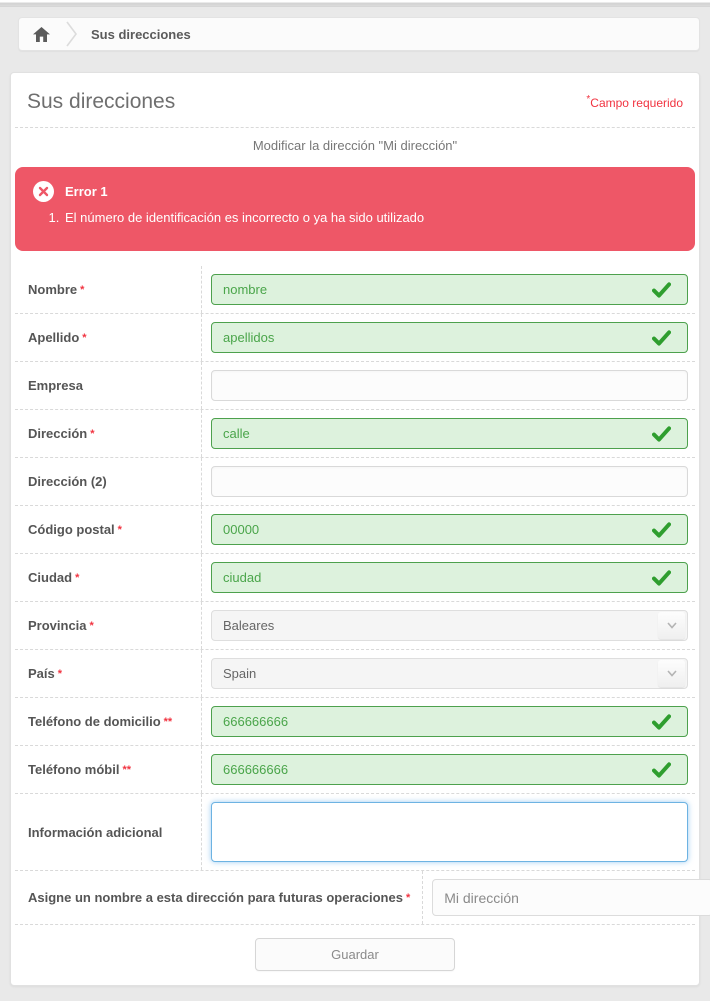 The image size is (710, 1001). Describe the element at coordinates (41, 34) in the screenshot. I see `home-icon` at that location.